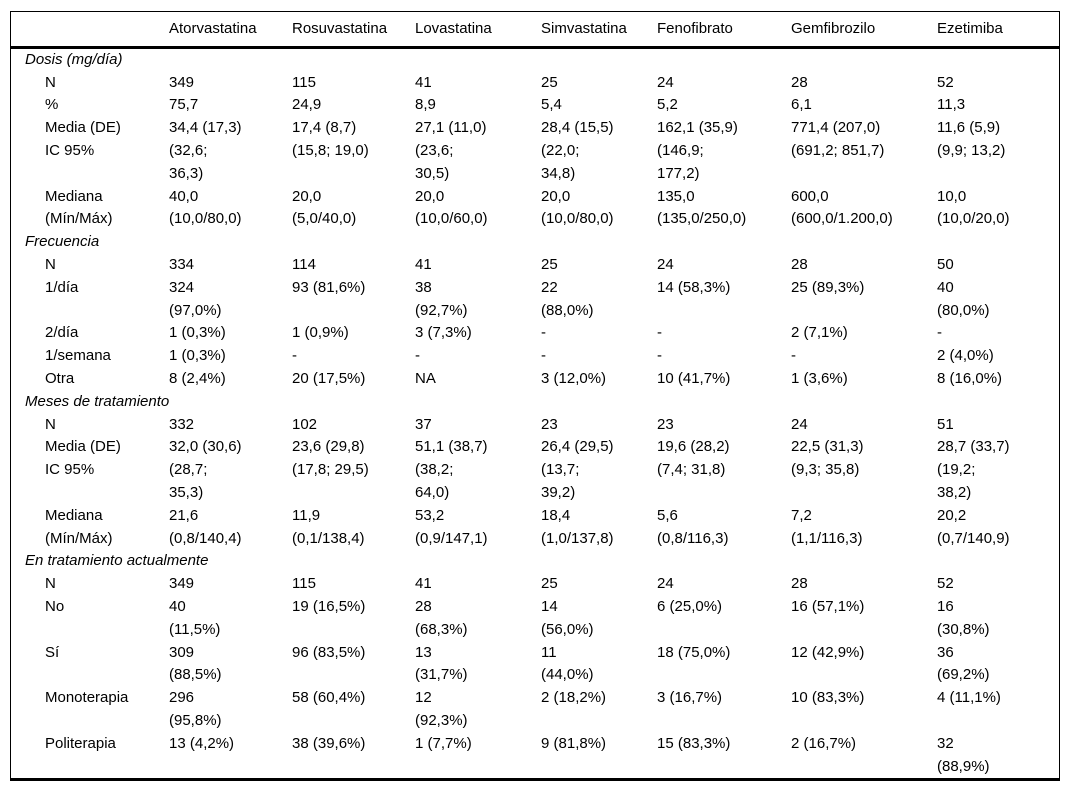 The width and height of the screenshot is (1070, 790). I want to click on column-header: Rosuvastatina, so click(353, 30).